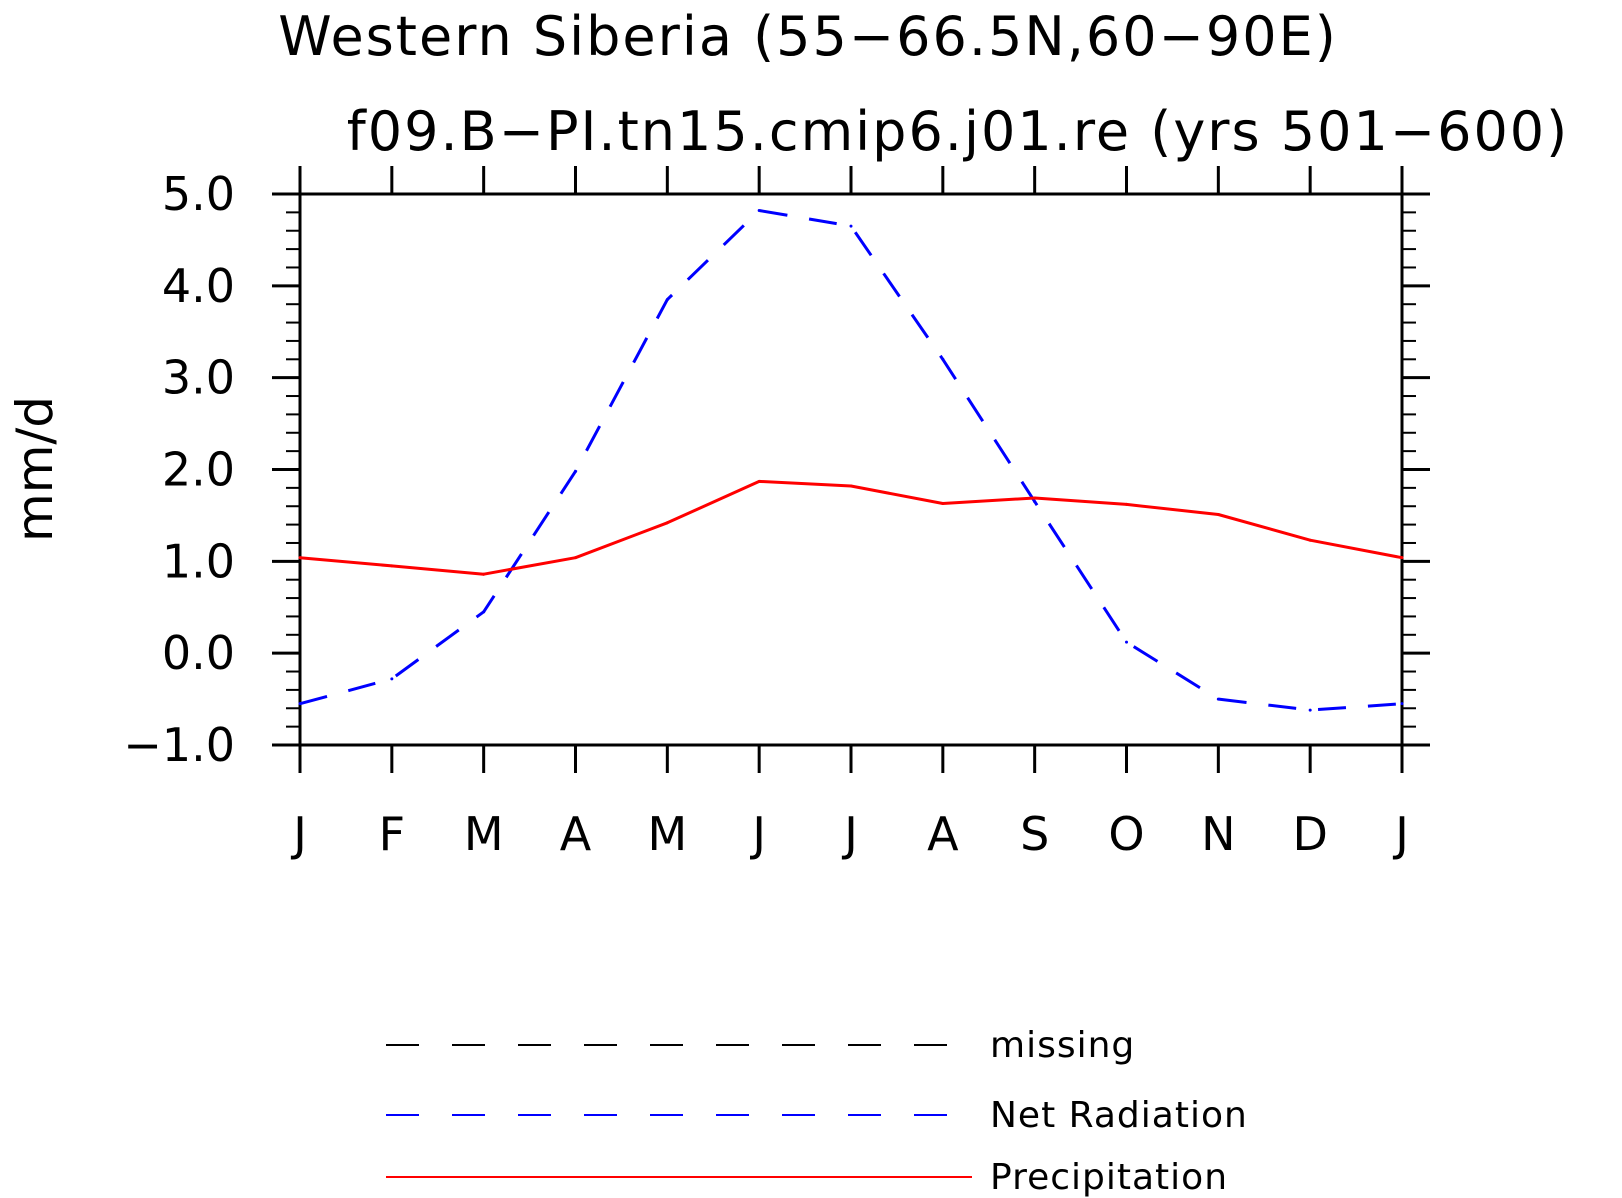 This screenshot has height=1198, width=1622. What do you see at coordinates (1126, 834) in the screenshot?
I see `x-tick-label: O` at bounding box center [1126, 834].